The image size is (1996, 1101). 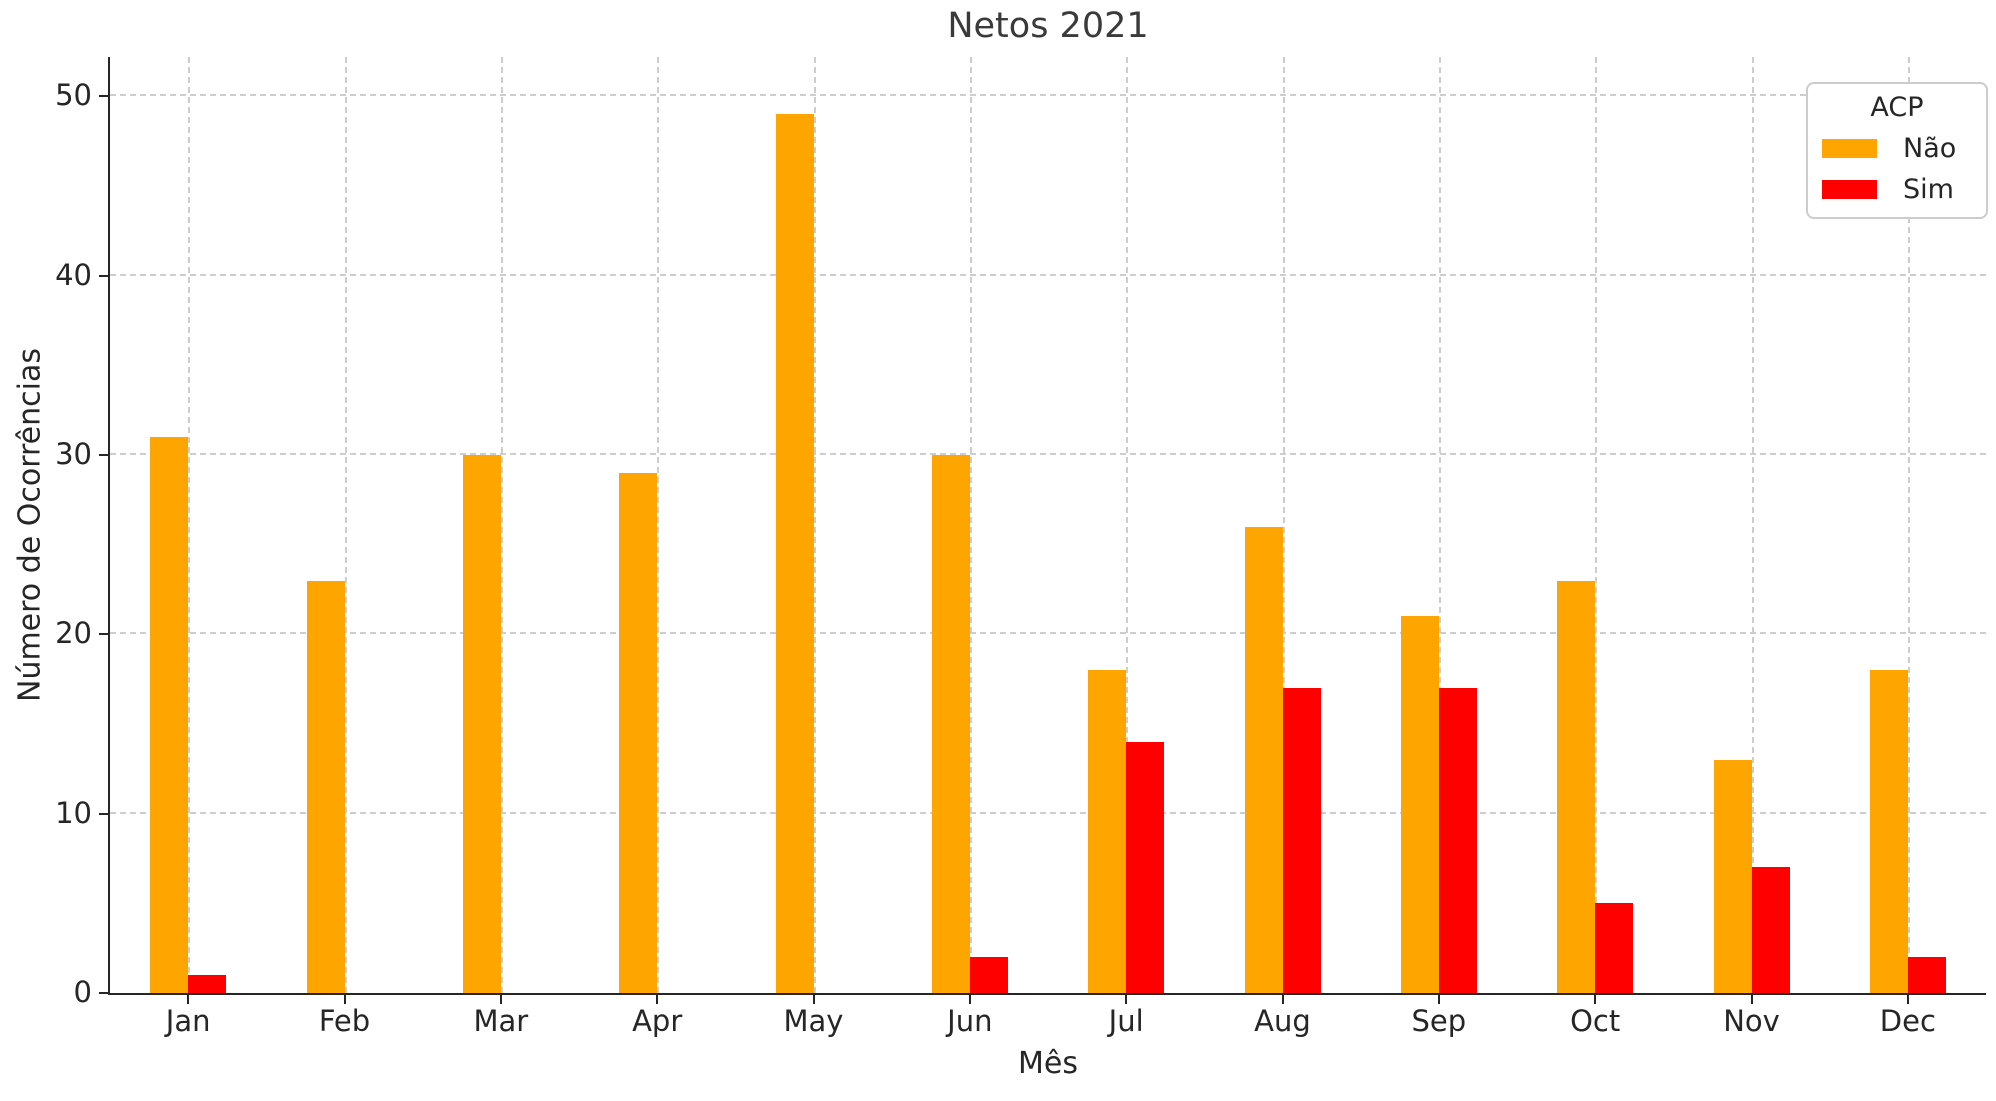 What do you see at coordinates (1907, 1021) in the screenshot?
I see `x-tick-label: Dec` at bounding box center [1907, 1021].